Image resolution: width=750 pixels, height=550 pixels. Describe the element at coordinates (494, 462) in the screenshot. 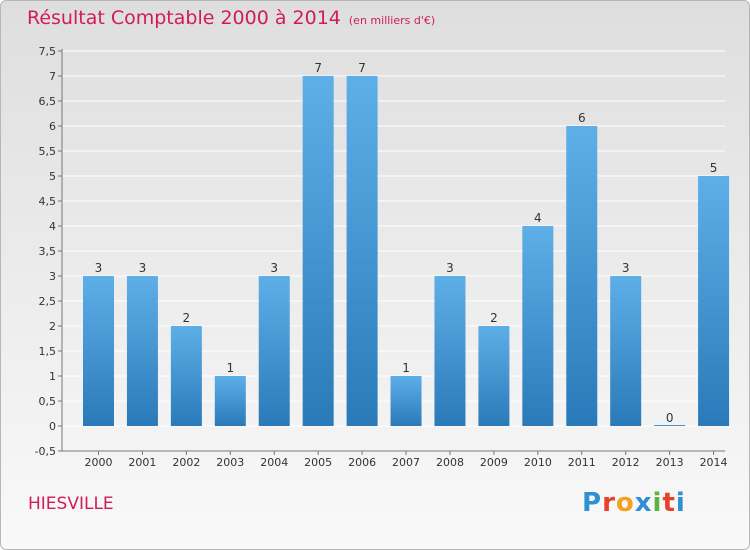

I see `x-tick-label: 2009` at that location.